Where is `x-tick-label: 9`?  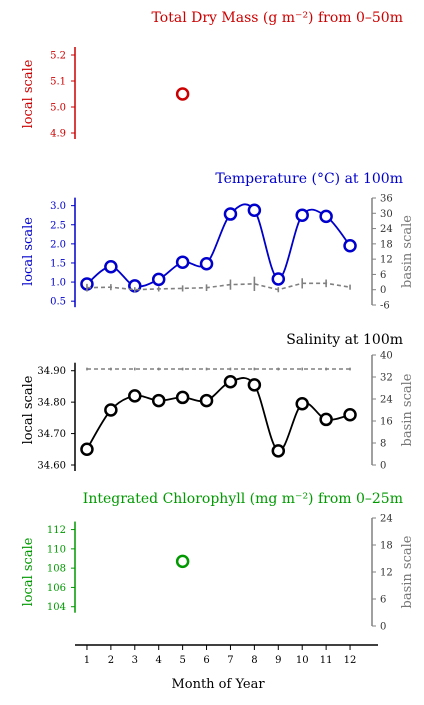 x-tick-label: 9 is located at coordinates (278, 660).